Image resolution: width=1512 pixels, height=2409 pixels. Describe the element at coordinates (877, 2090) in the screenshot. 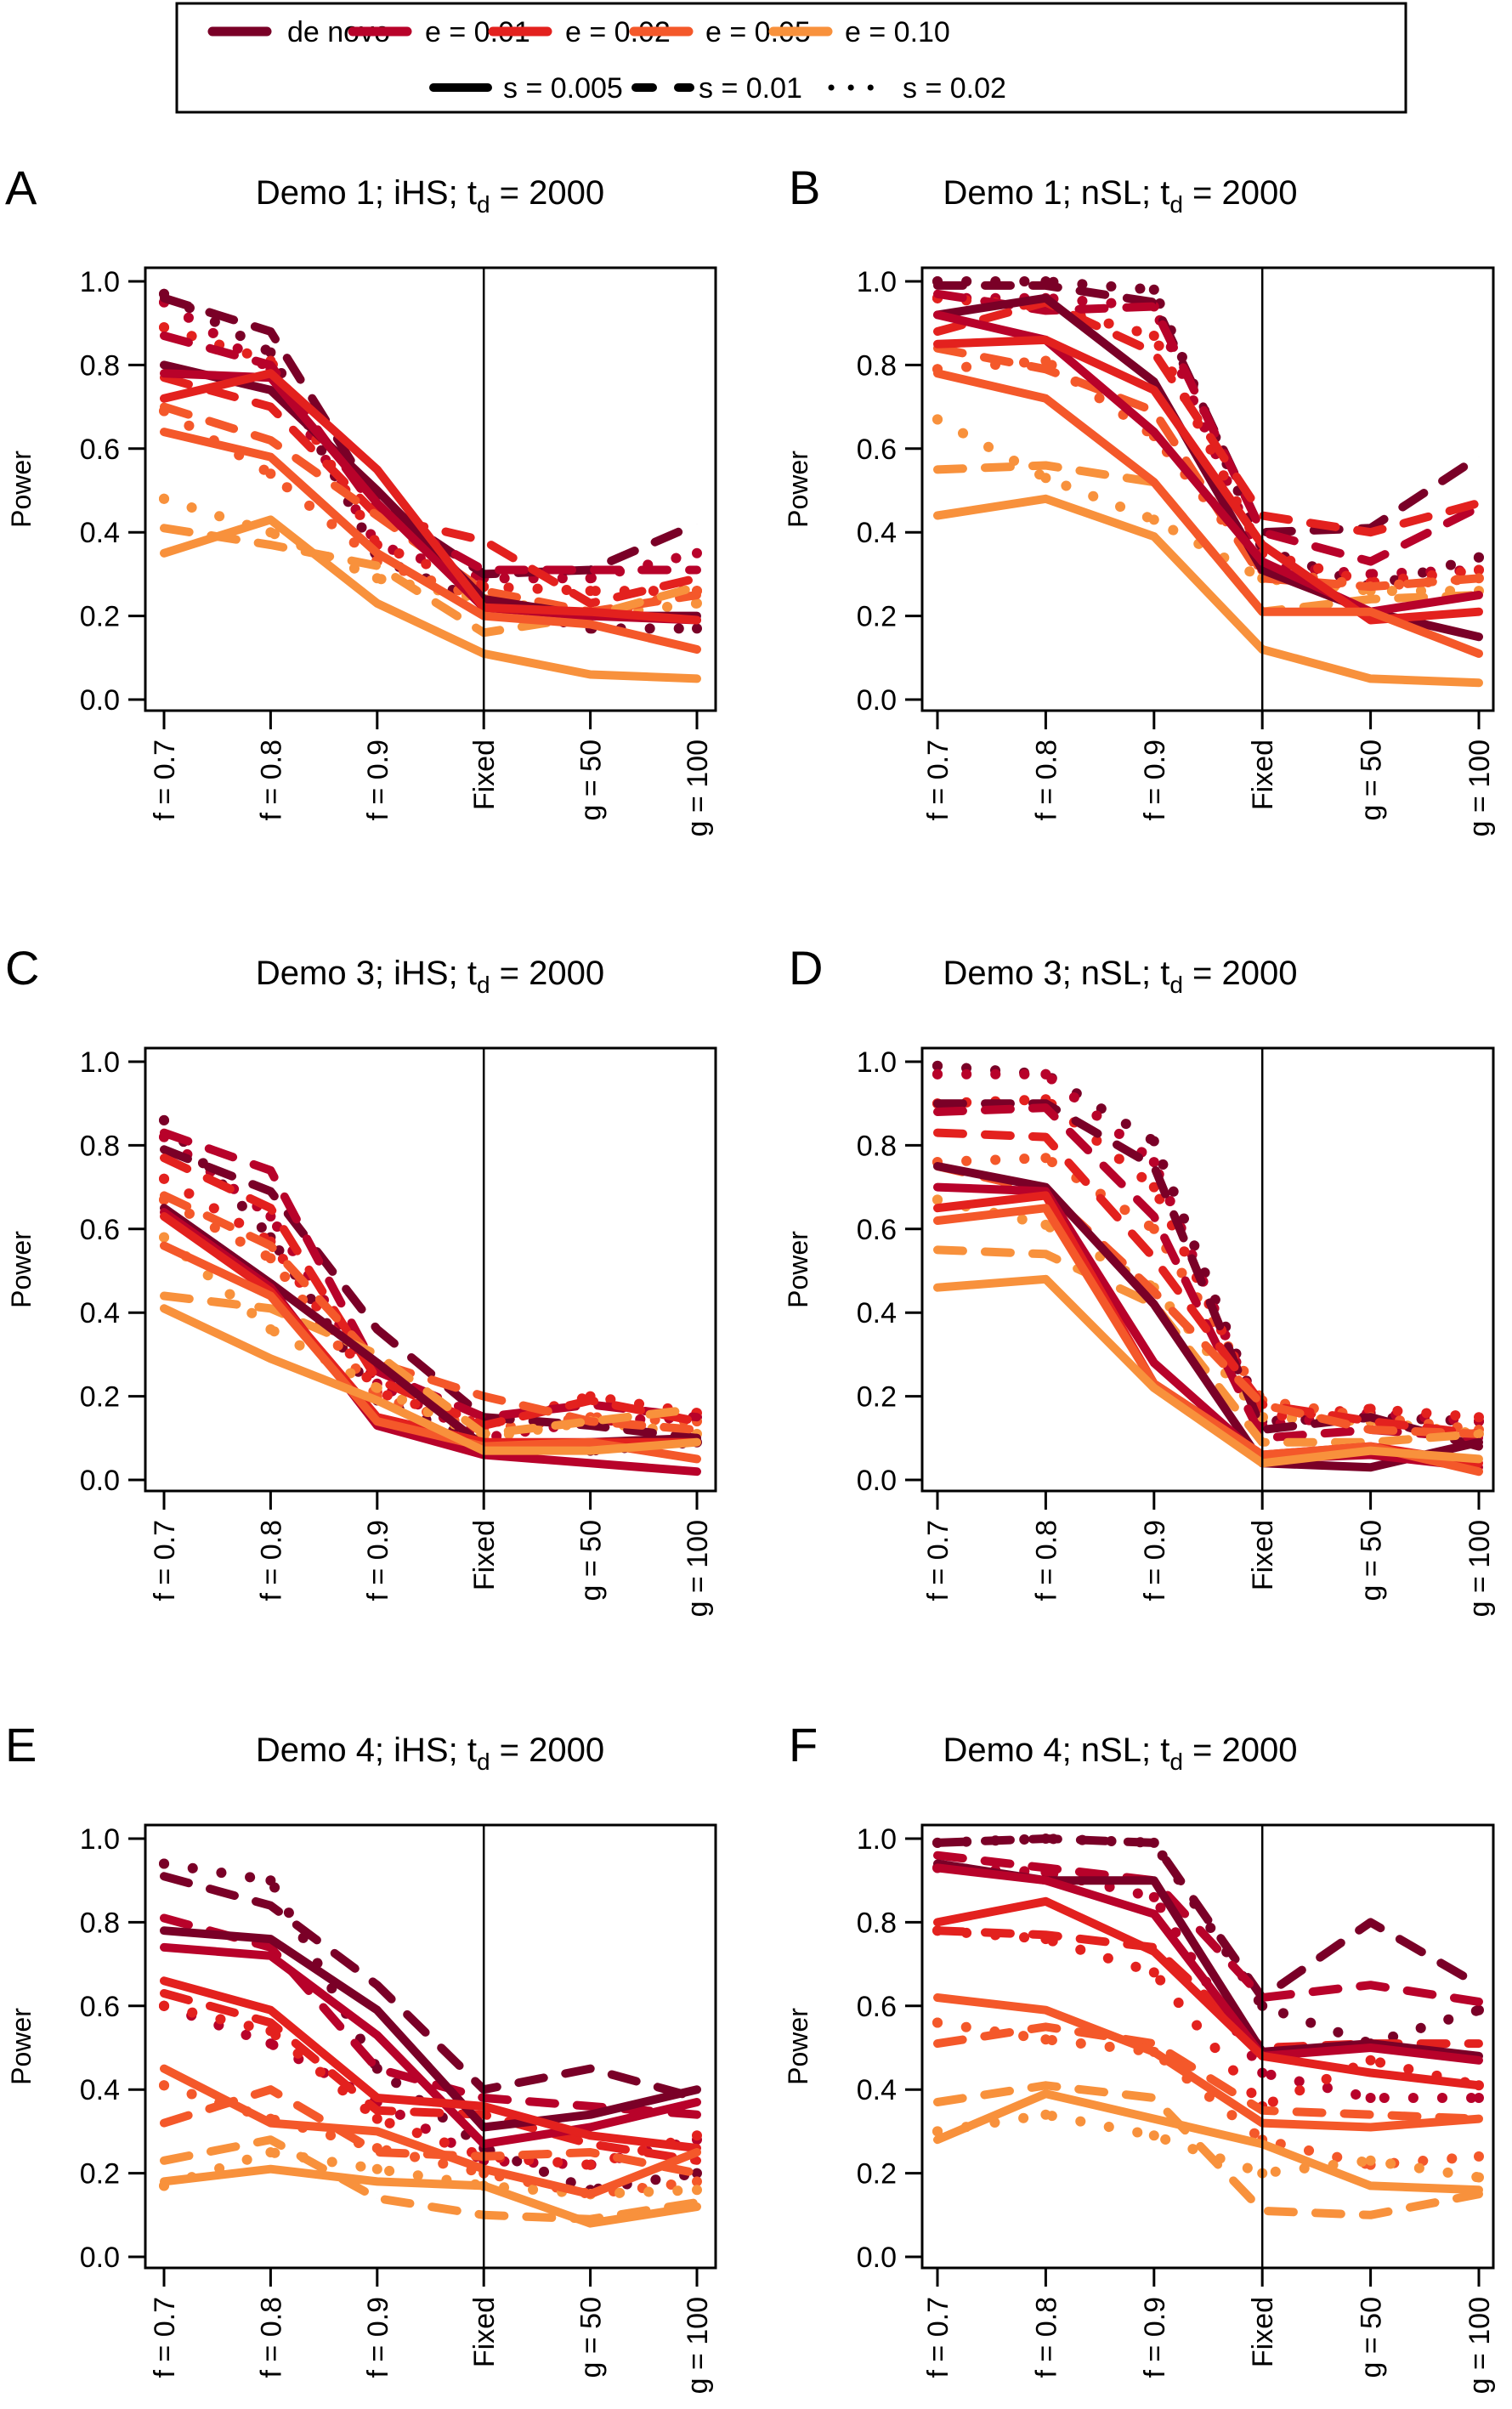

I see `y-tick-label: 0.4` at that location.